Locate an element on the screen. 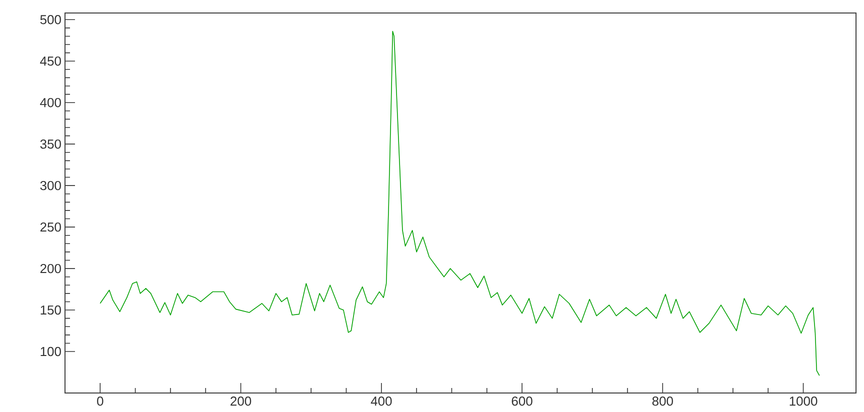 This screenshot has height=412, width=864. y-tick-label: 150 is located at coordinates (50, 310).